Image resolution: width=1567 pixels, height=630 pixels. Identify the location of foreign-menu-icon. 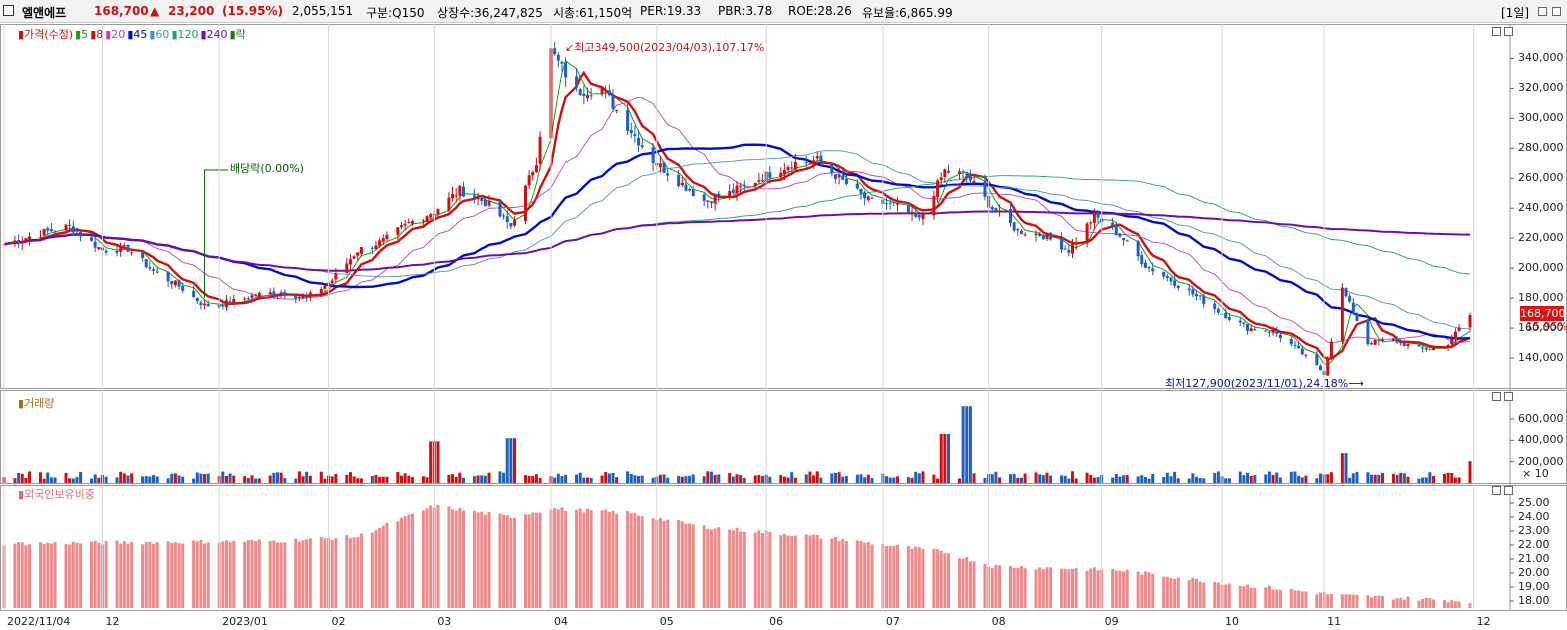
(1496, 490).